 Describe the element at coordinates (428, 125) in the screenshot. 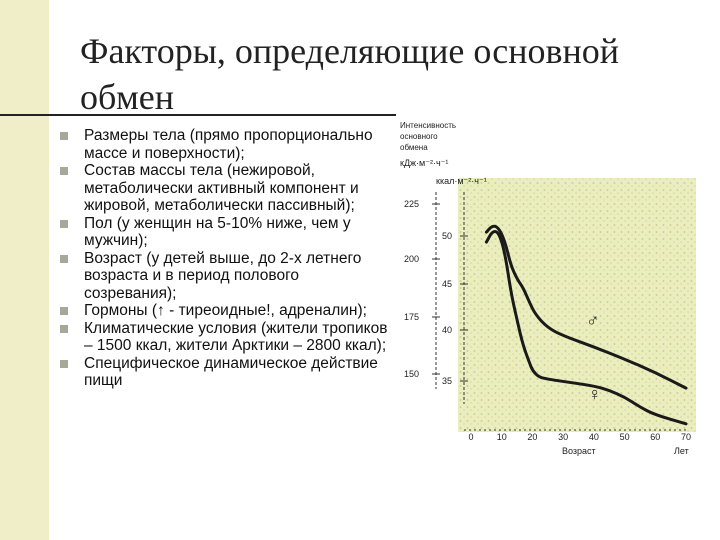

I see `ylabel-line: Интенсивность` at that location.